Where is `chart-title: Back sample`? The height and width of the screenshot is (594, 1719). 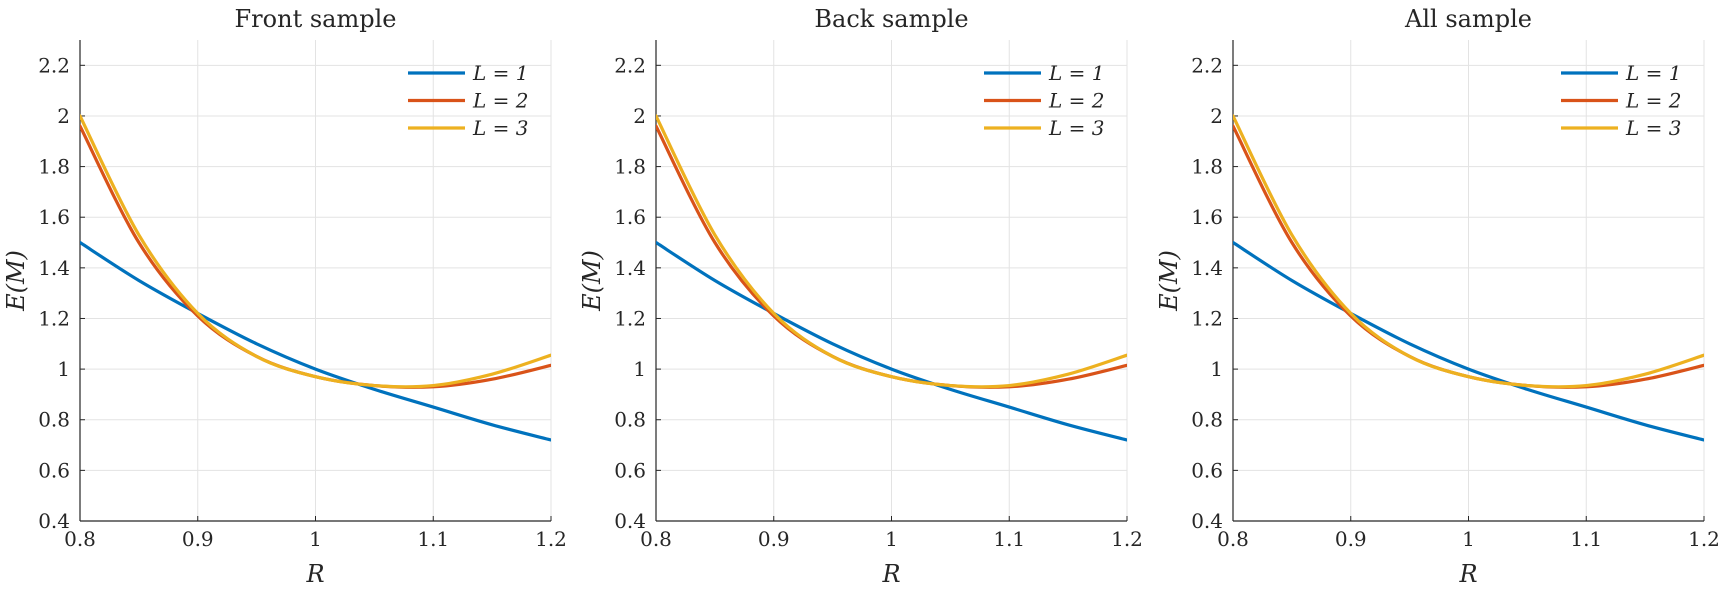
chart-title: Back sample is located at coordinates (891, 19).